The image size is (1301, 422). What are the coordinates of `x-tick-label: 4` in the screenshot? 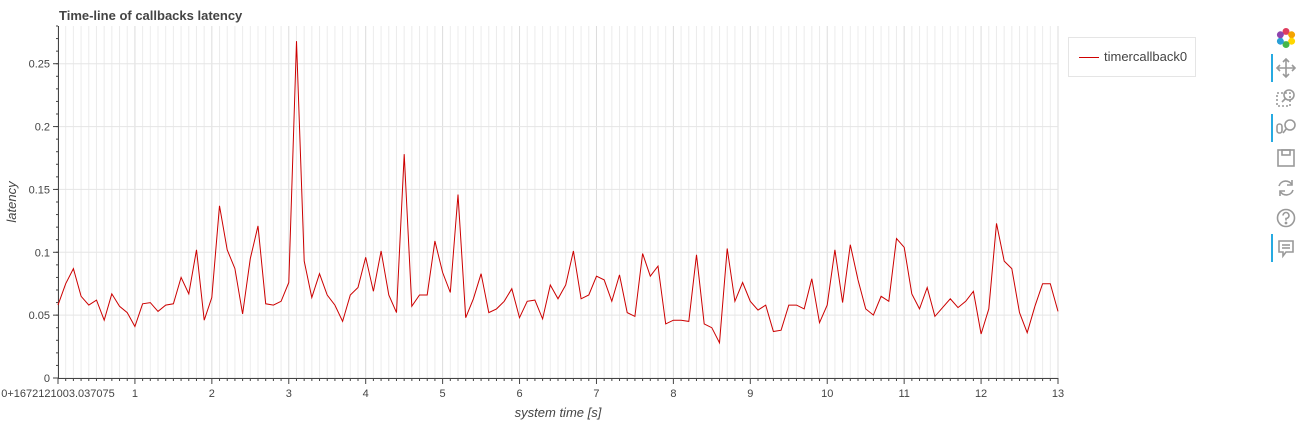 It's located at (366, 394).